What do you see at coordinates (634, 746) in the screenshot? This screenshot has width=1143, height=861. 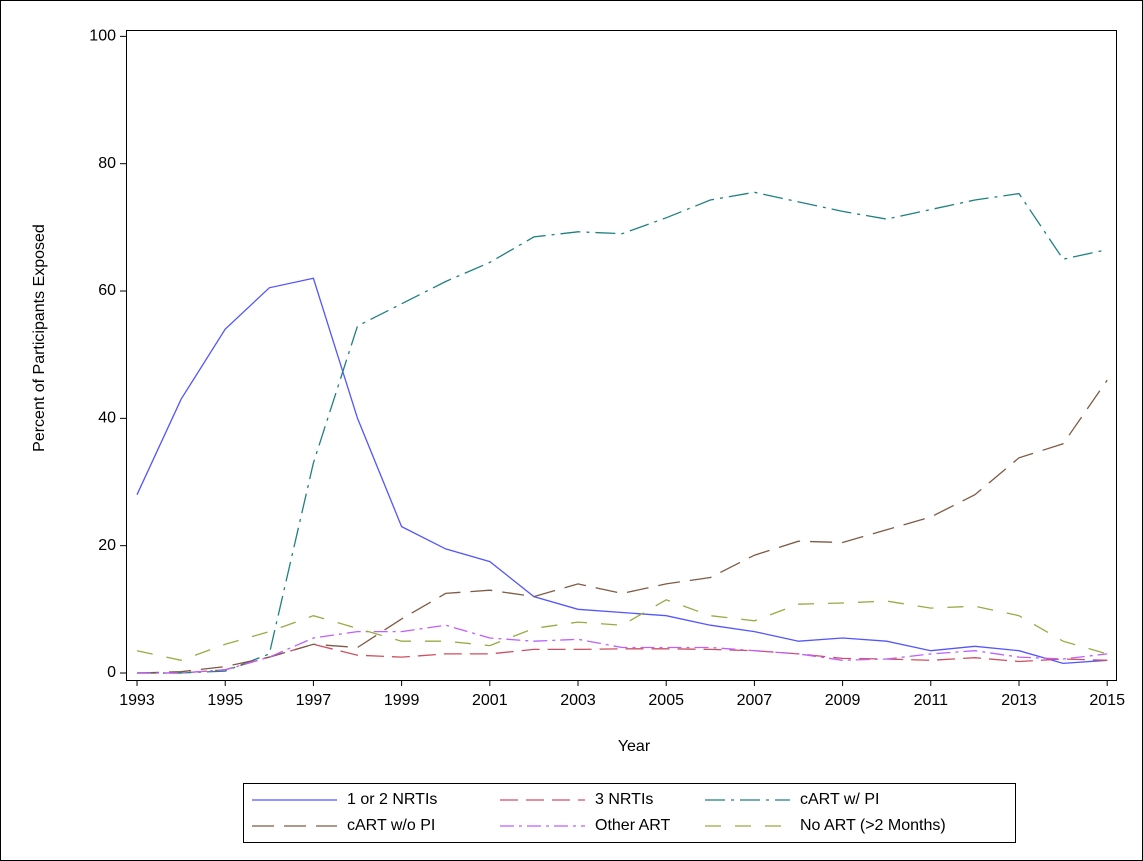 I see `x-axis-label: Year` at bounding box center [634, 746].